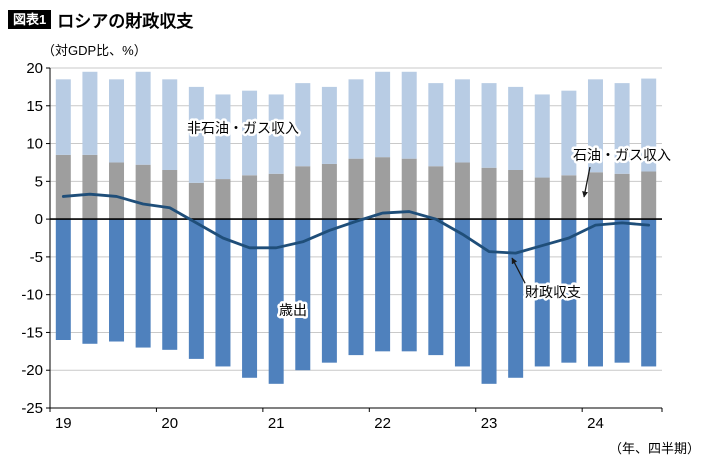 The width and height of the screenshot is (710, 467). Describe the element at coordinates (276, 423) in the screenshot. I see `x-tick-label: 21` at that location.